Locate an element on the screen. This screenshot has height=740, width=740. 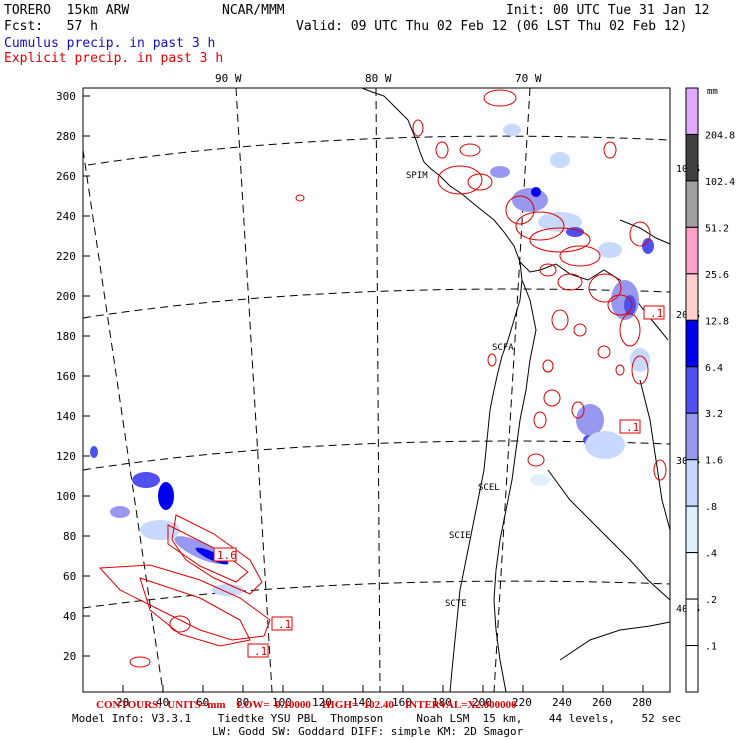
colorbar-label: .2 is located at coordinates (711, 600).